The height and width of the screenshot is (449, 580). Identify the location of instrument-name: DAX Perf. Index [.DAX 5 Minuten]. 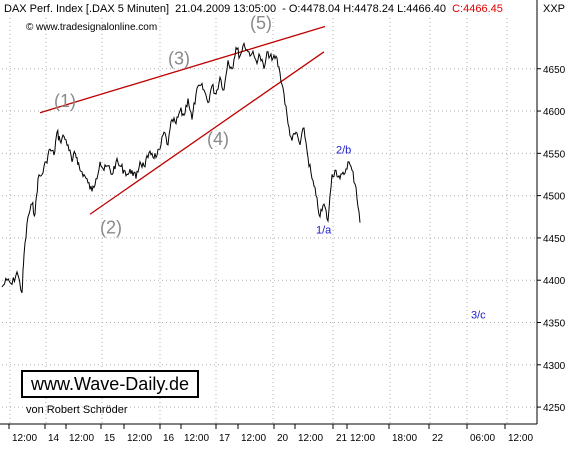
(86, 9).